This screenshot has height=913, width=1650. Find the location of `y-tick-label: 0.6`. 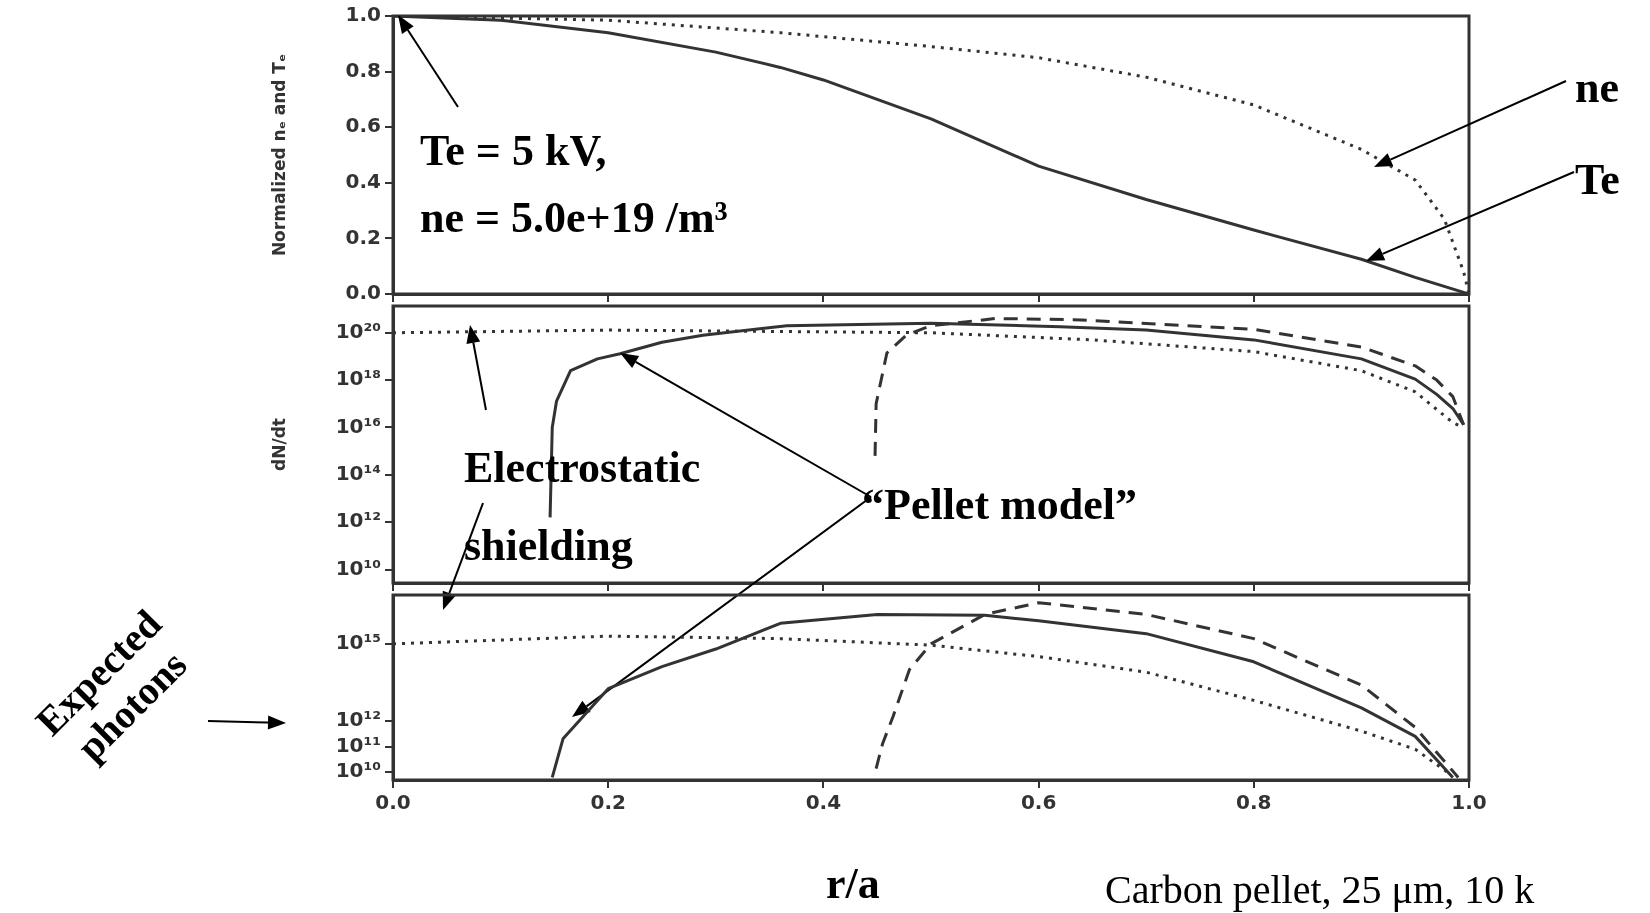

y-tick-label: 0.6 is located at coordinates (363, 125).